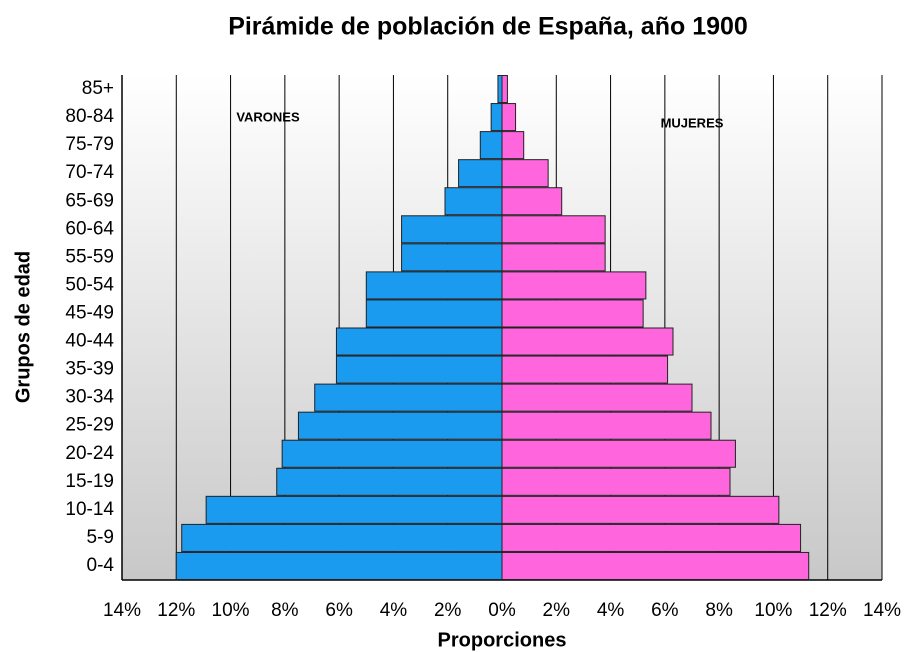 This screenshot has width=907, height=652. I want to click on y-tick-label: 75-79, so click(89, 144).